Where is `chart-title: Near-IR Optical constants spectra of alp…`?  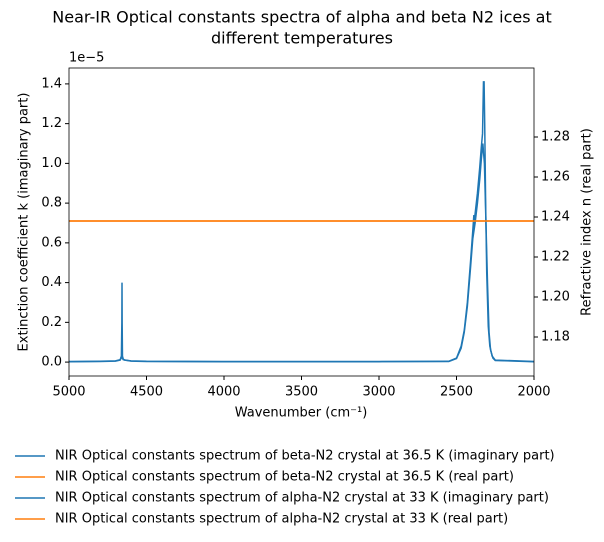
chart-title: Near-IR Optical constants spectra of alp… is located at coordinates (301, 17).